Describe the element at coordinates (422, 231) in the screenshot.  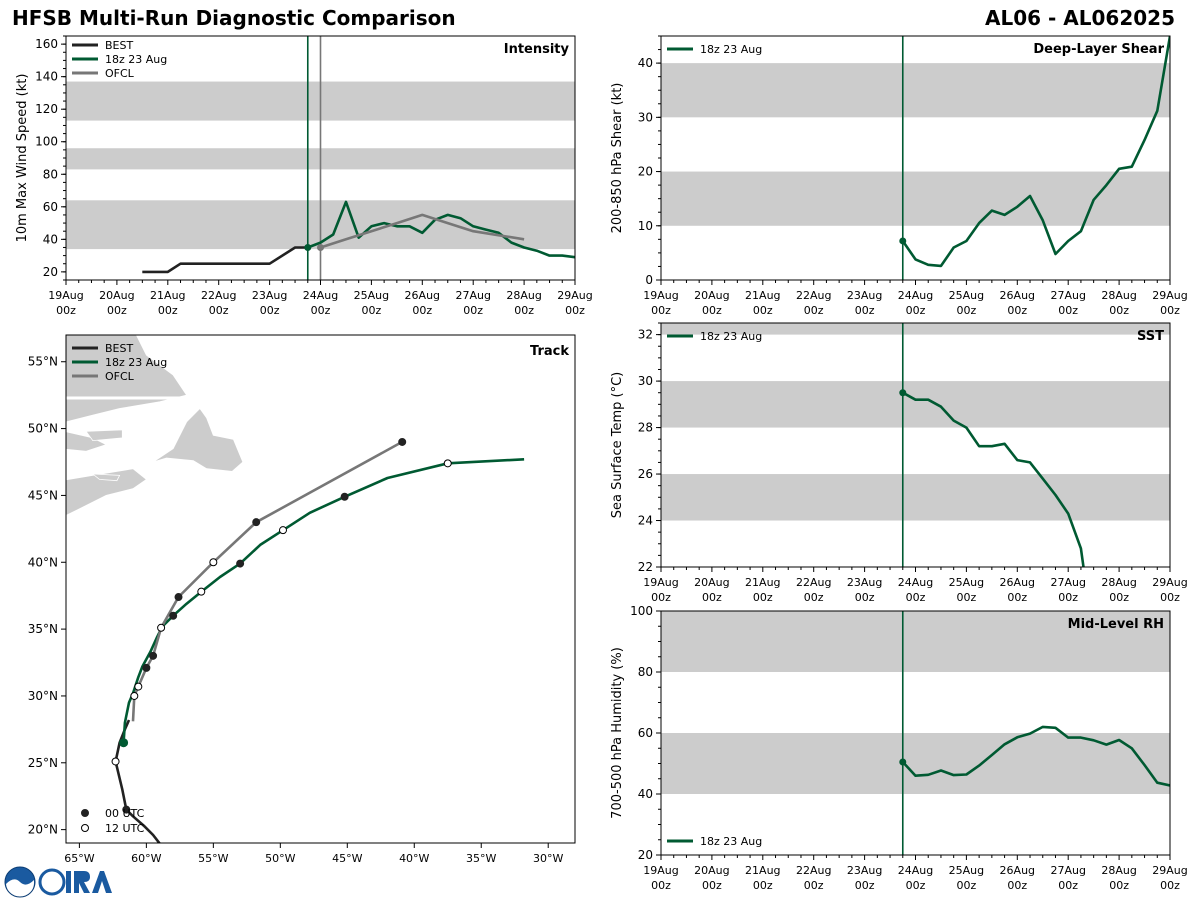
I see `intensity-series-ofcl` at that location.